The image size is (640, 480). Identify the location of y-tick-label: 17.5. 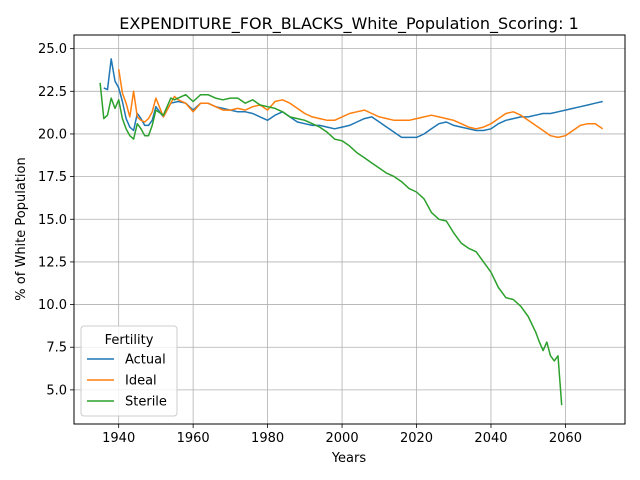
(52, 177).